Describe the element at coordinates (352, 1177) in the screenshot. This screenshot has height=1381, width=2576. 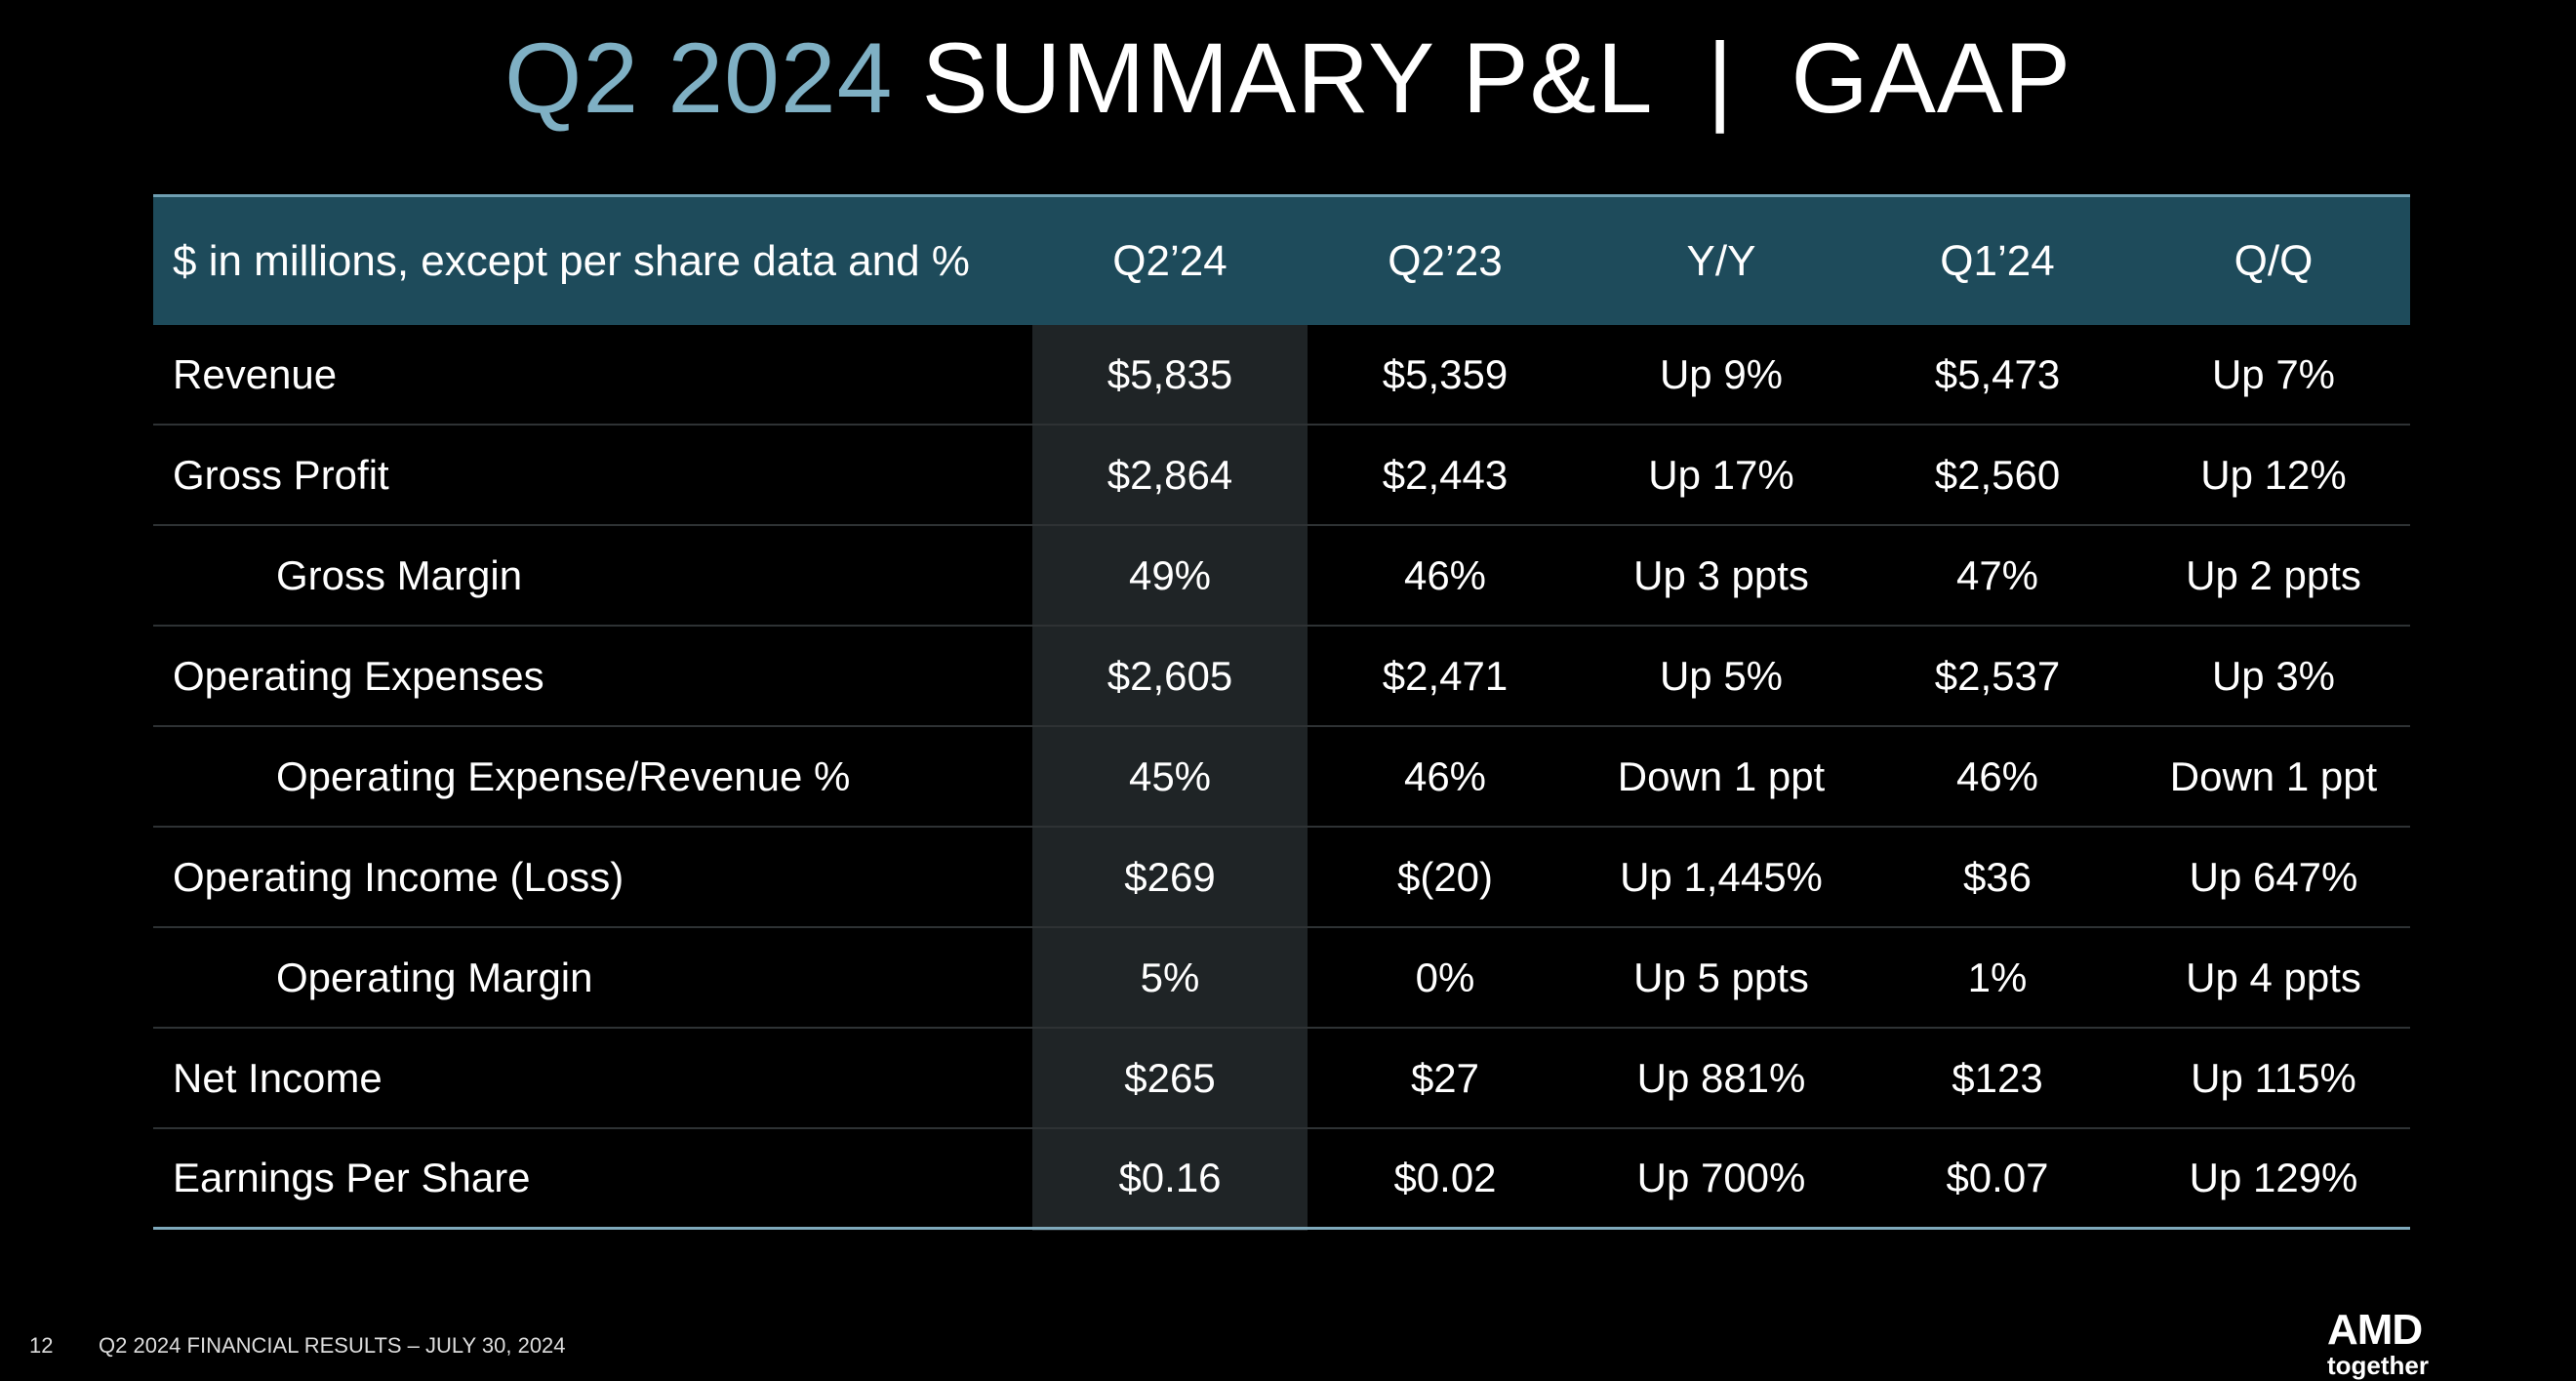
I see `row-label: Earnings Per Share` at that location.